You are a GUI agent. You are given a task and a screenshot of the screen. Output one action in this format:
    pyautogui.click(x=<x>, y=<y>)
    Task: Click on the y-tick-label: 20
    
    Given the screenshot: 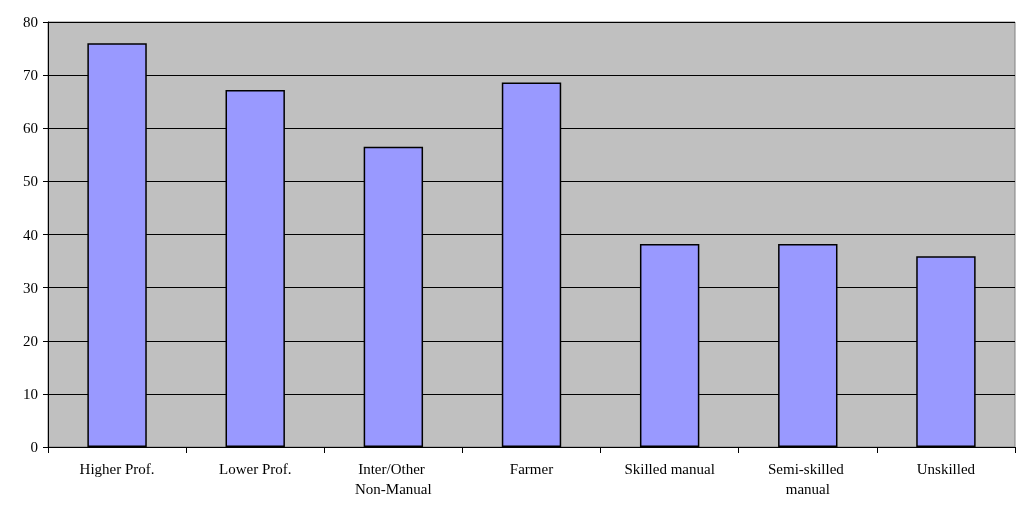 What is the action you would take?
    pyautogui.click(x=30, y=340)
    